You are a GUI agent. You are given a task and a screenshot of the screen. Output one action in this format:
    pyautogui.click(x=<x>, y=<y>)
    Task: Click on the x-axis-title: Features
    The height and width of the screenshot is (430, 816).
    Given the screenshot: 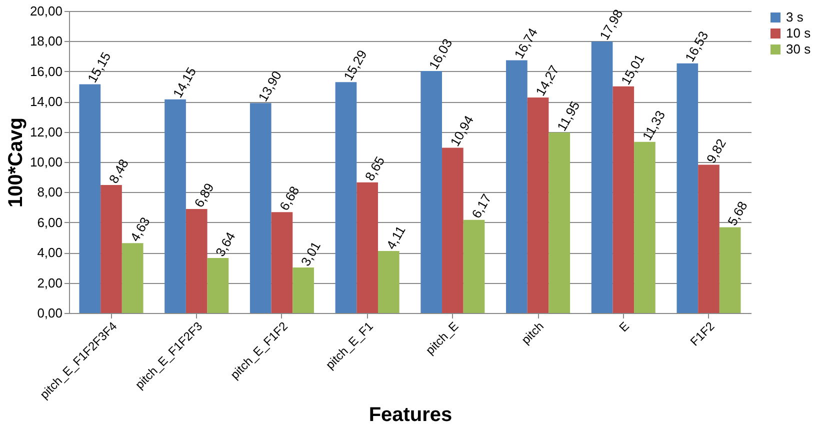 What is the action you would take?
    pyautogui.click(x=410, y=415)
    